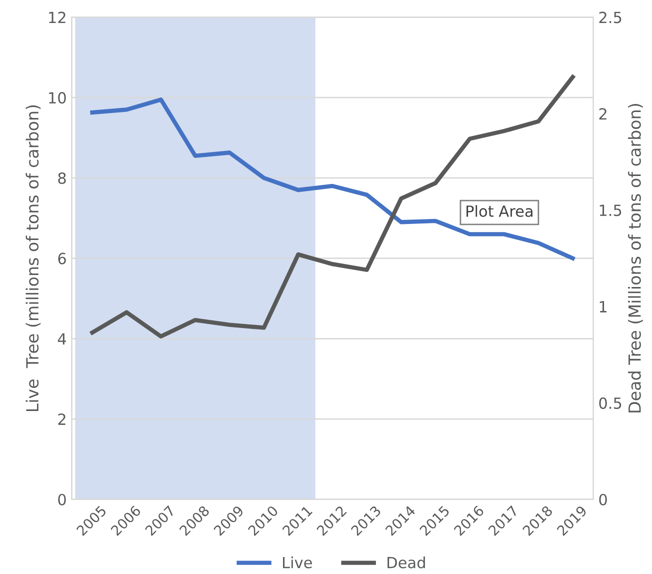  What do you see at coordinates (635, 258) in the screenshot?
I see `y2-axis-title: Dead Tree (Millions of tons of carbon)` at bounding box center [635, 258].